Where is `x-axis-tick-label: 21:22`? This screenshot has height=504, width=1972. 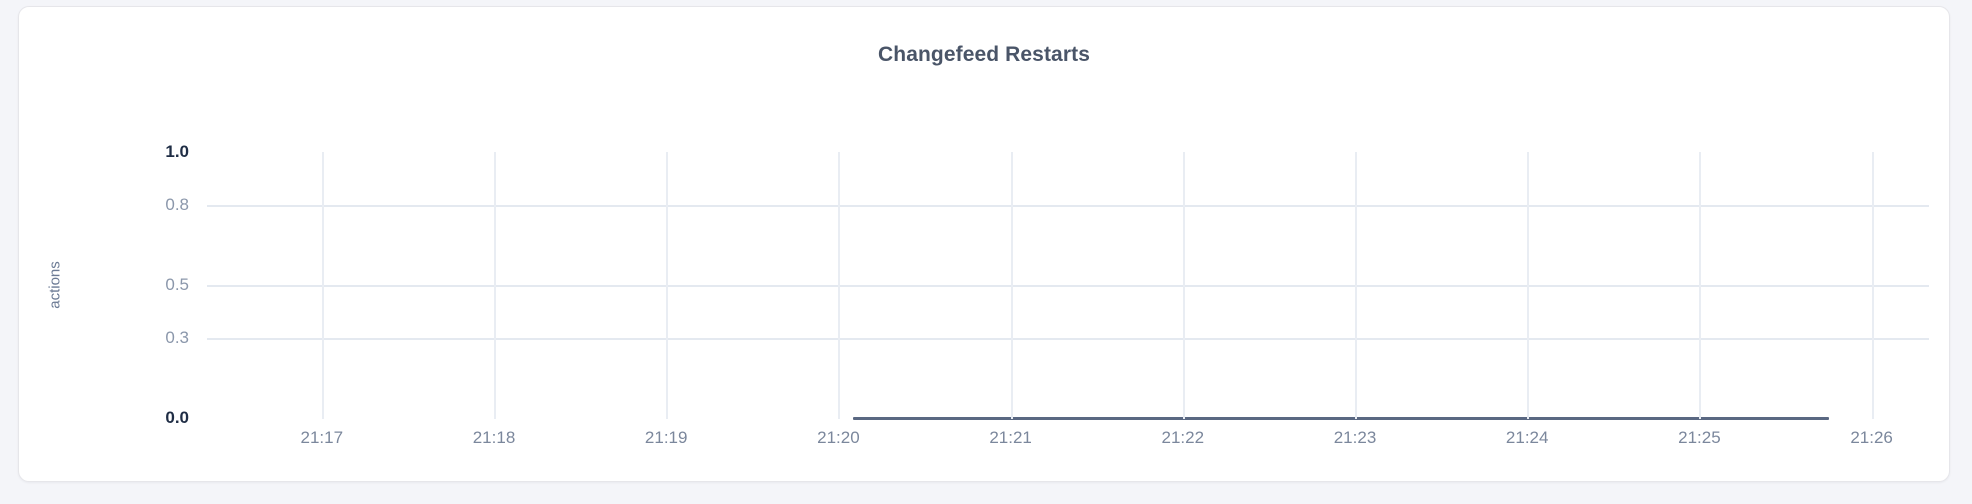
x-axis-tick-label: 21:22 is located at coordinates (1183, 437).